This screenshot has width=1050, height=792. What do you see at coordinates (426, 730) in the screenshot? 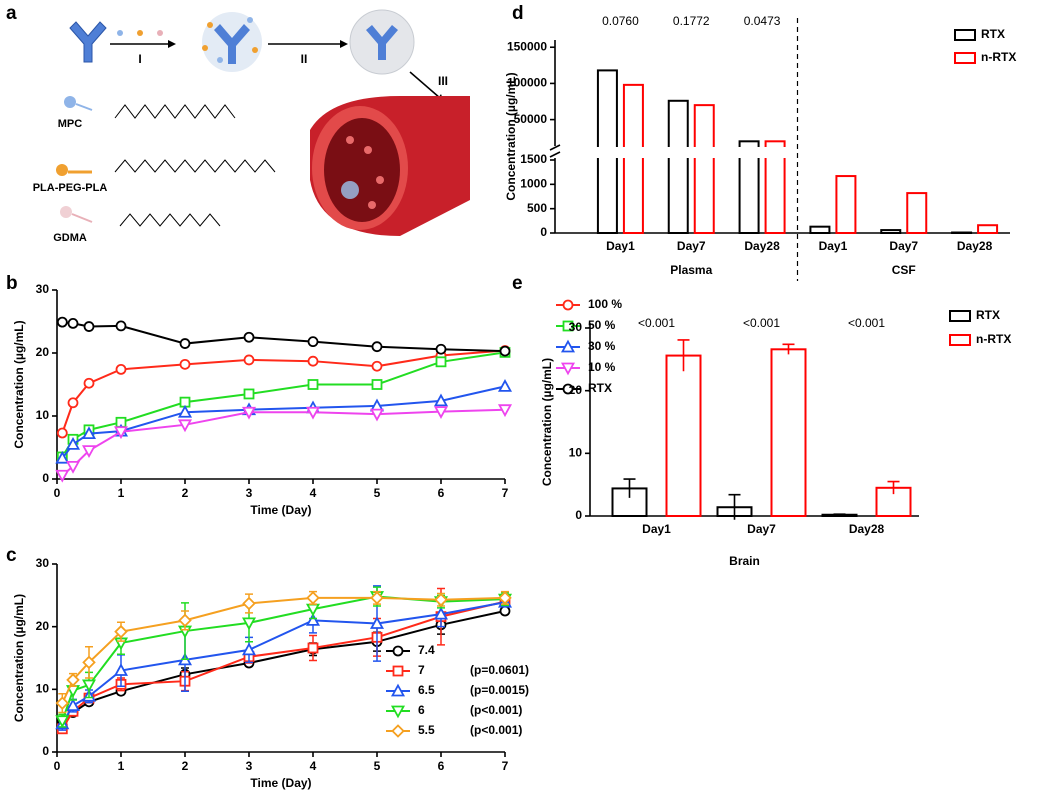
I see `legend-label: 5.5` at bounding box center [426, 730].